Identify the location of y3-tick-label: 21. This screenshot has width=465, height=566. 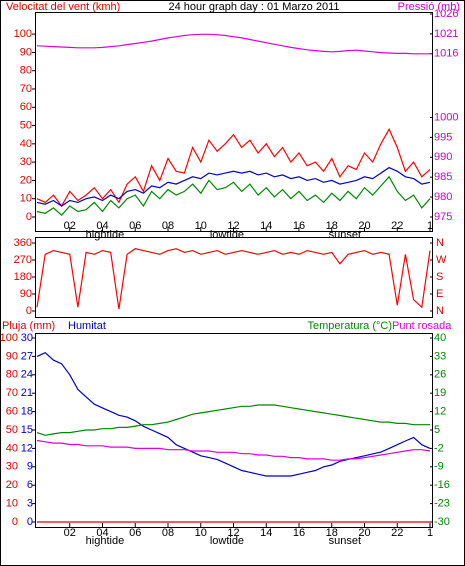
(27, 393).